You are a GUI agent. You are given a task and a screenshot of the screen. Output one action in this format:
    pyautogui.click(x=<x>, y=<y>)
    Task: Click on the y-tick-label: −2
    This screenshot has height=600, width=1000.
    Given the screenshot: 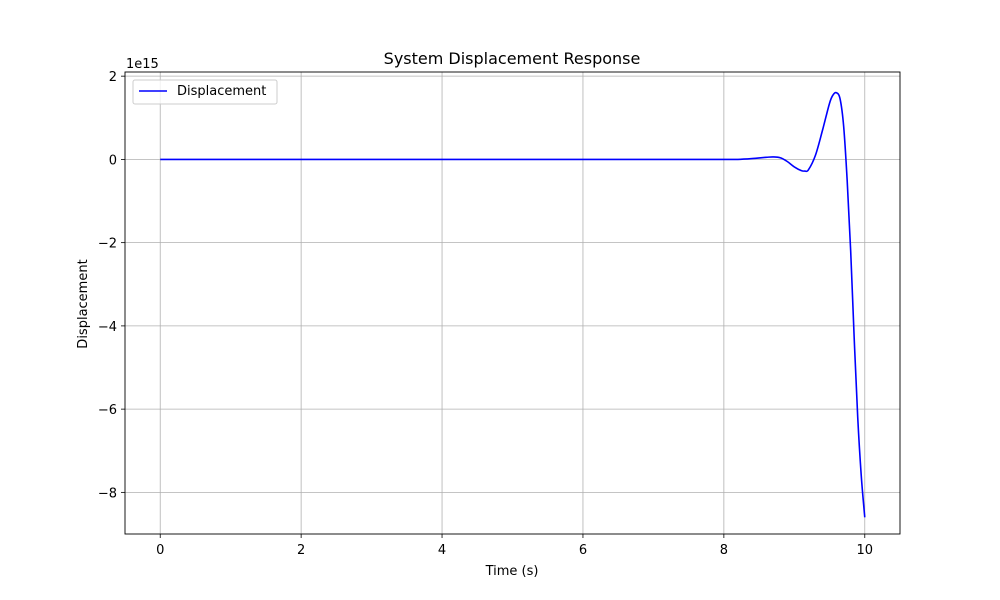 What is the action you would take?
    pyautogui.click(x=107, y=244)
    